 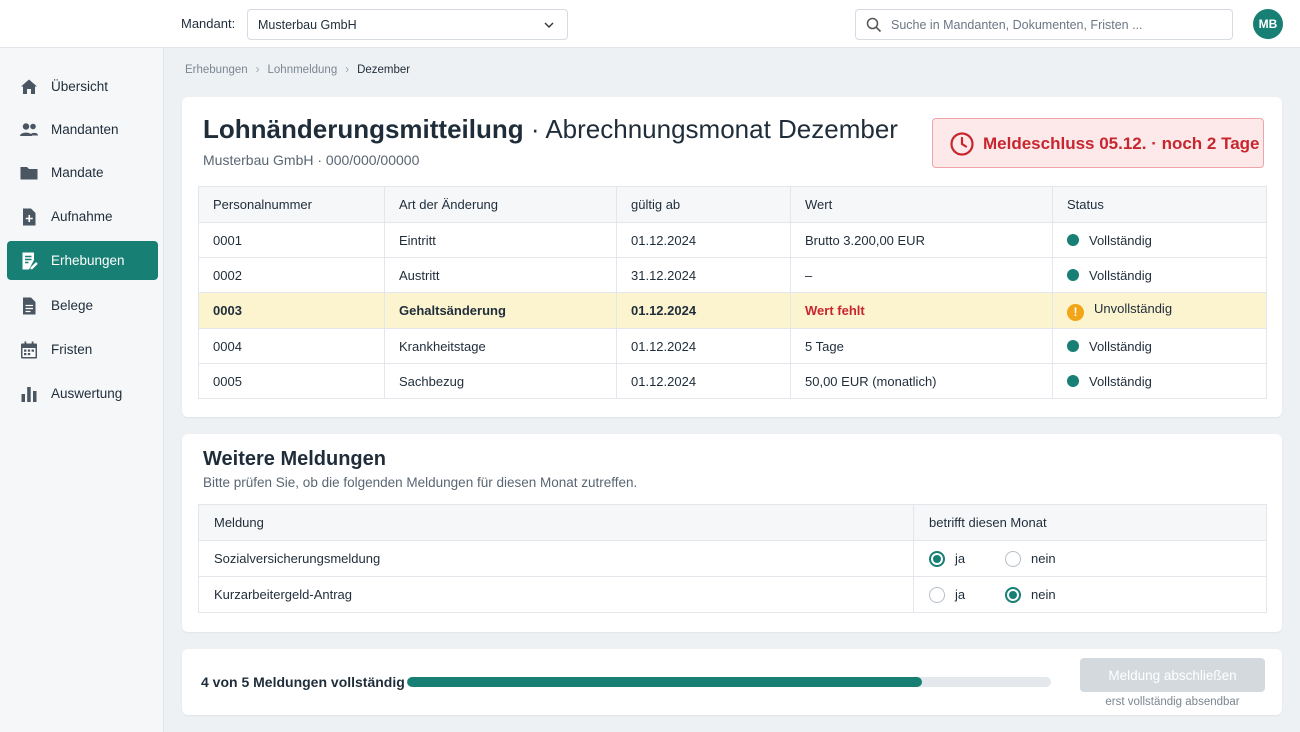 I want to click on document-icon, so click(x=29, y=306).